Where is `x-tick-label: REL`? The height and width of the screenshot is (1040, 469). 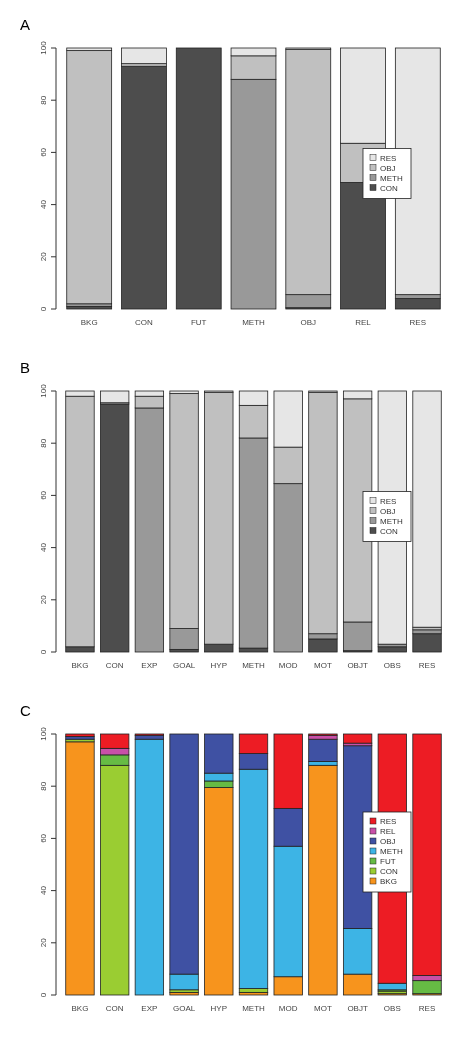 x-tick-label: REL is located at coordinates (363, 322).